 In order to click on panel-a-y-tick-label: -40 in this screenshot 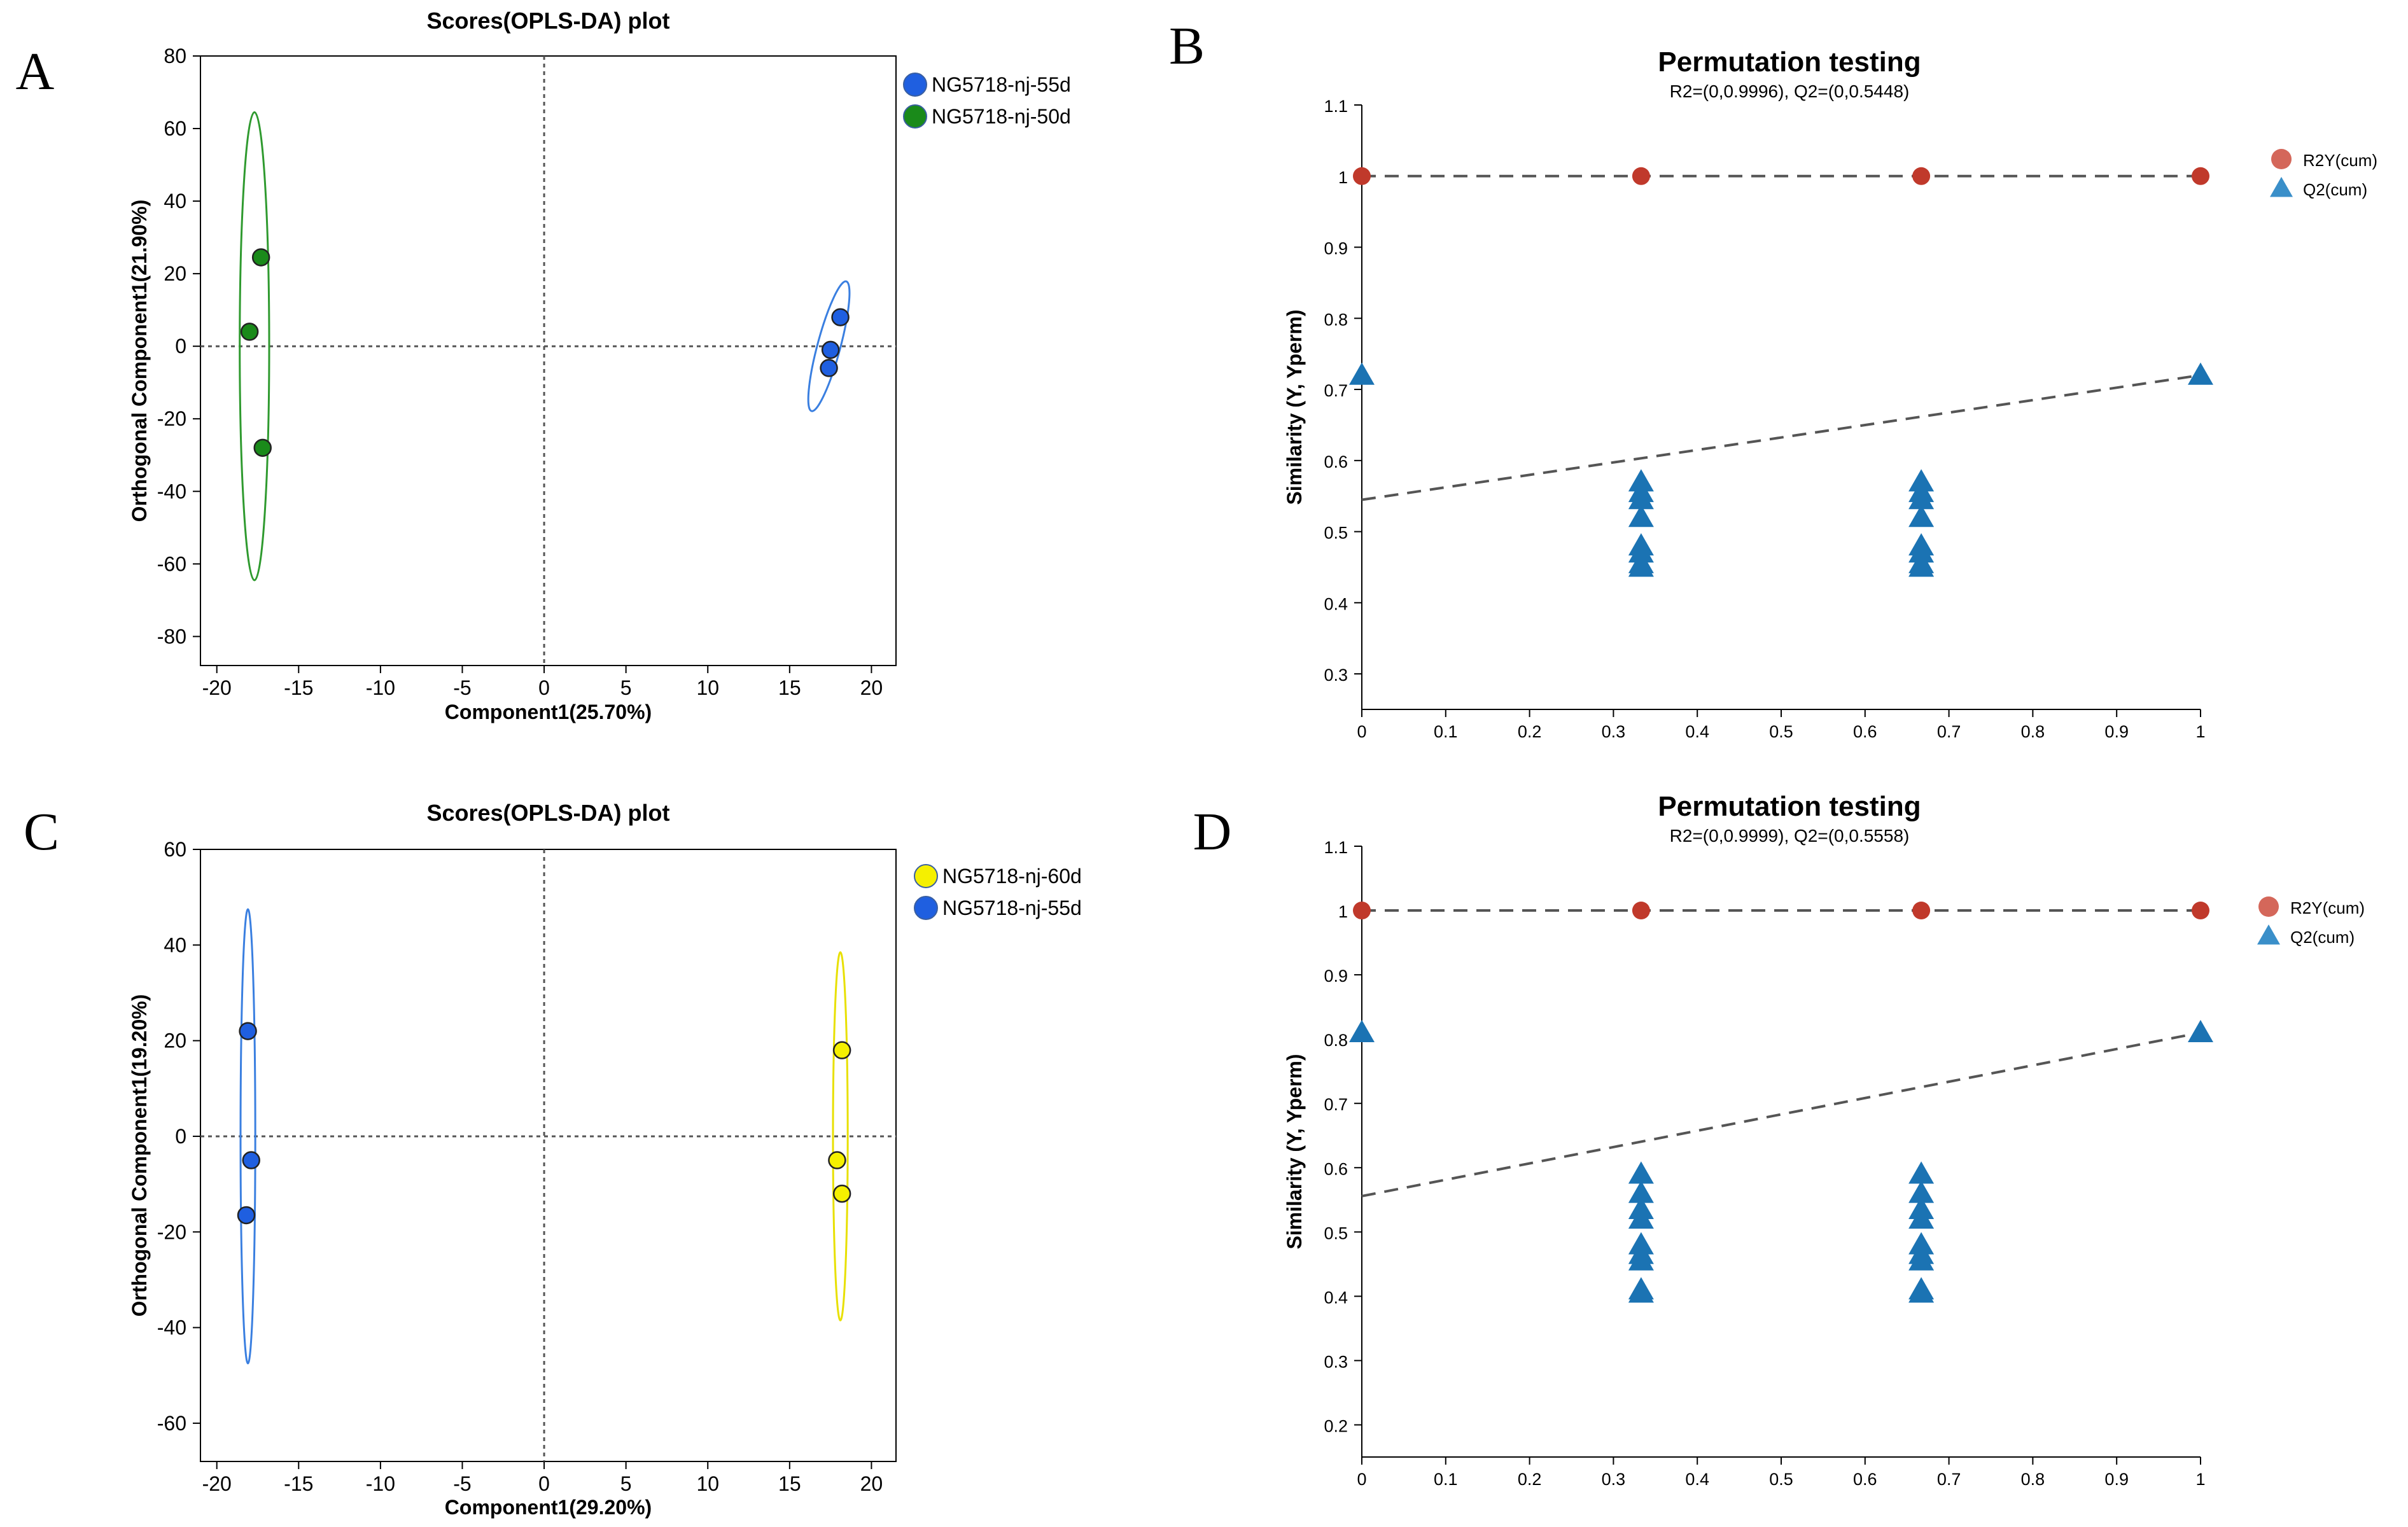, I will do `click(171, 491)`.